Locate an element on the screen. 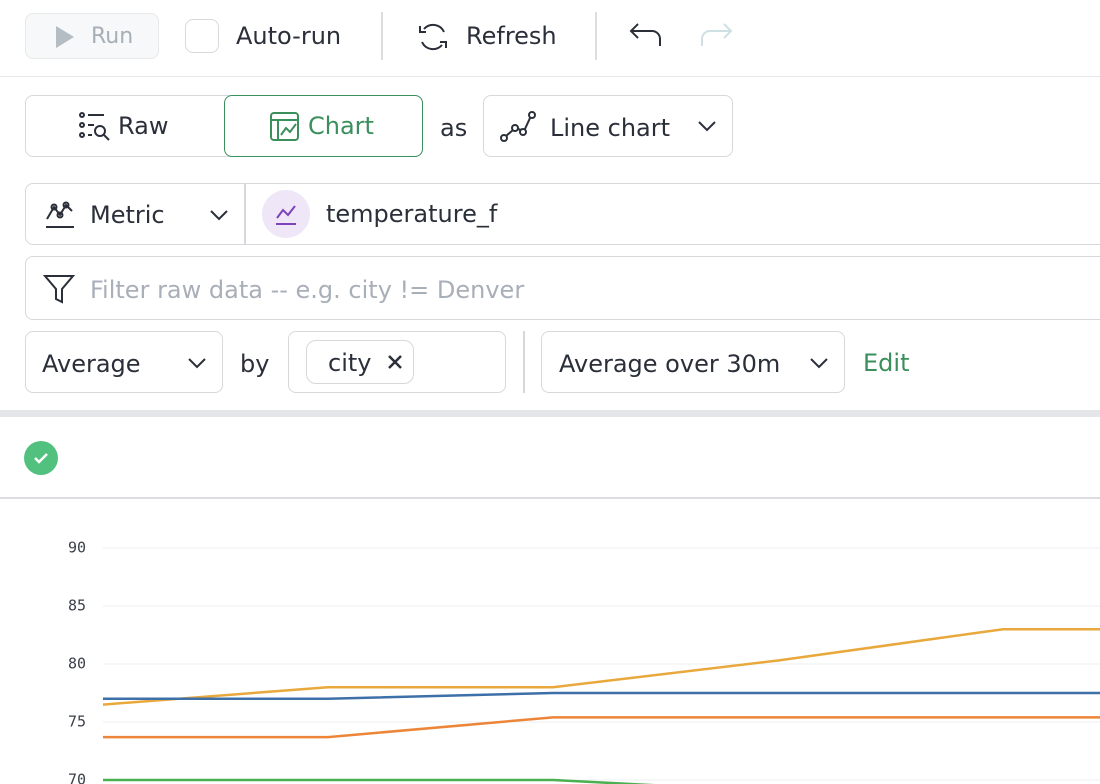 This screenshot has width=1100, height=784. window-select: Average over 30m is located at coordinates (693, 362).